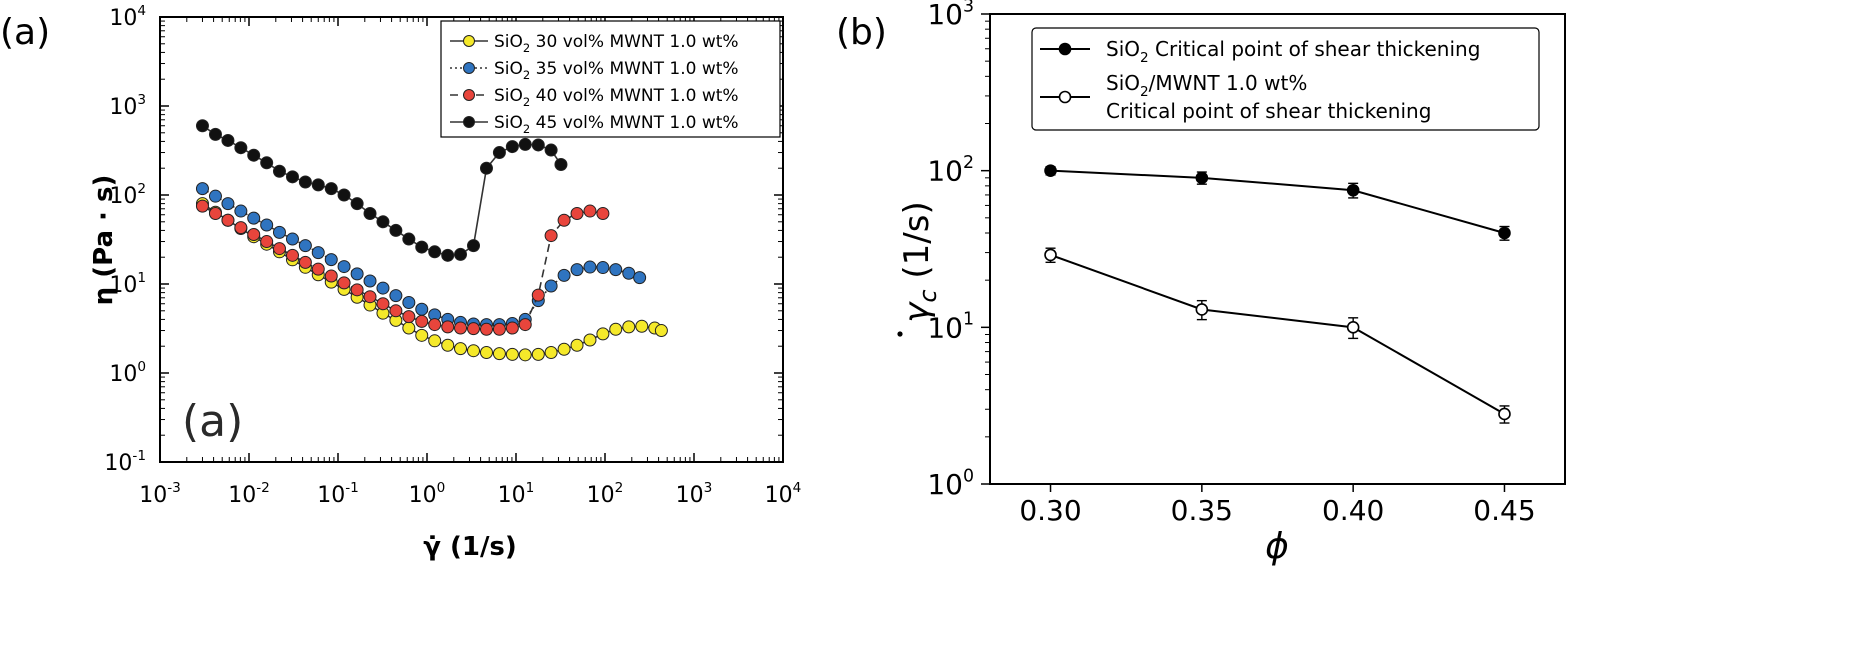 Image resolution: width=1867 pixels, height=671 pixels. I want to click on chart-b-x-axis-label: ϕ, so click(1277, 546).